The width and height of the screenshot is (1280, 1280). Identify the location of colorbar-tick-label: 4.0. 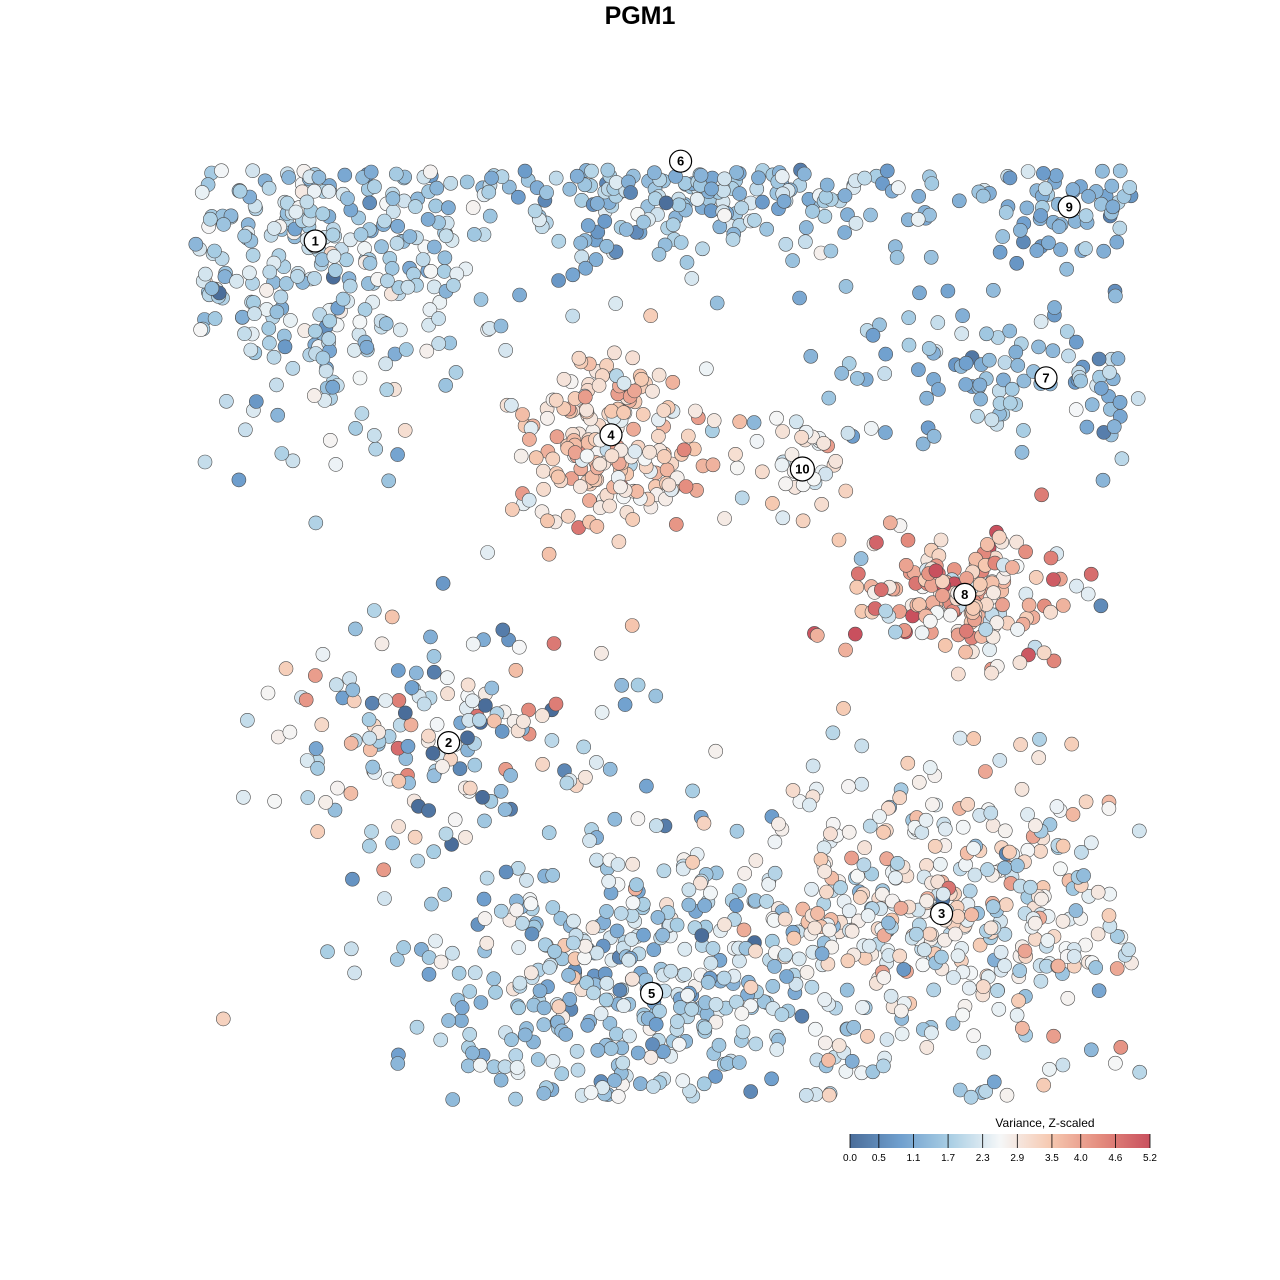
(1081, 1158).